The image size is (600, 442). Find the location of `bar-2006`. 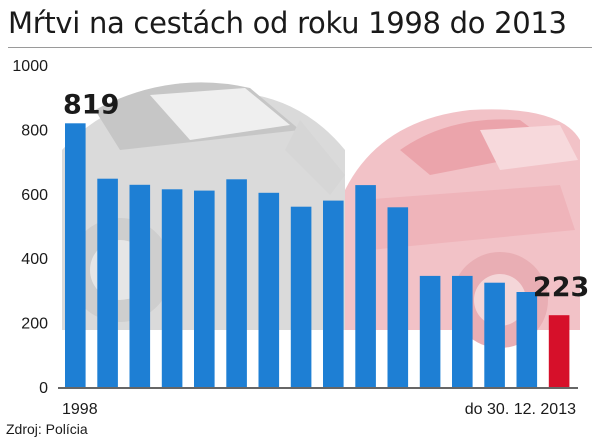

bar-2006 is located at coordinates (333, 293).